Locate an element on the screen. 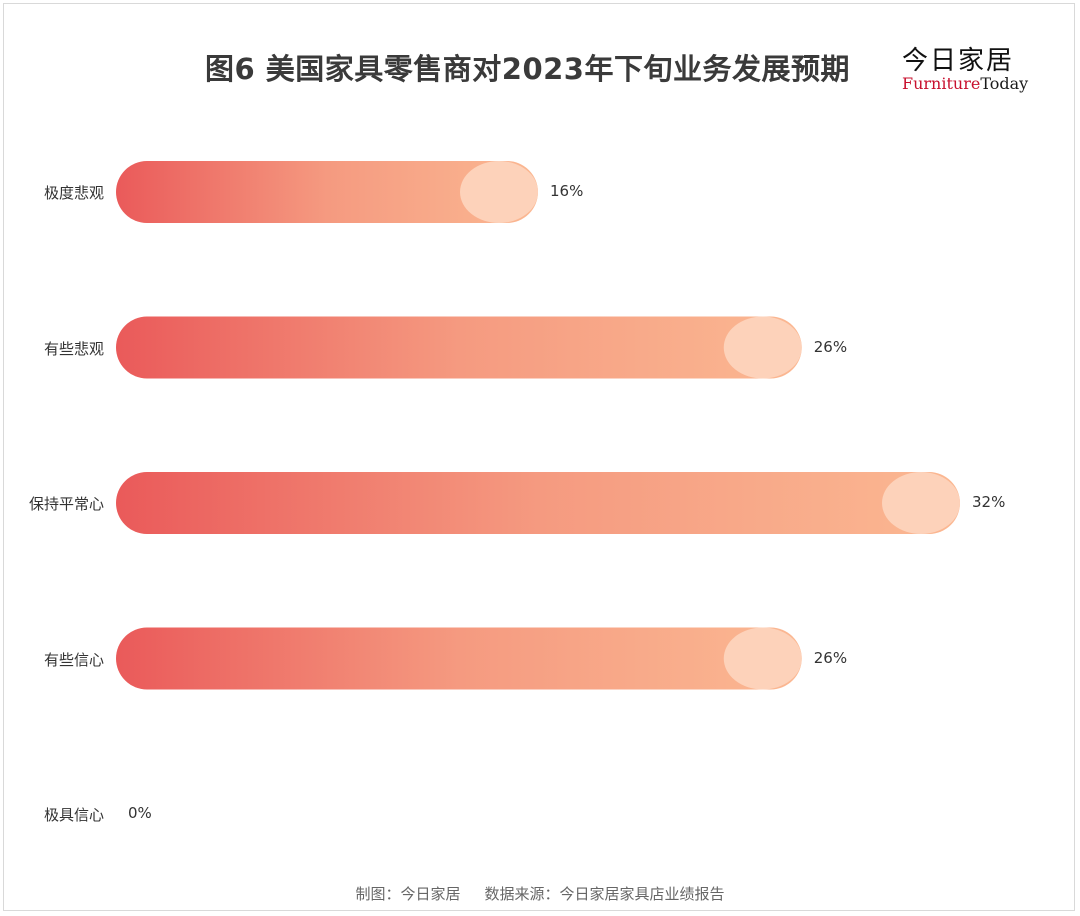 The image size is (1080, 916). category-label: 有些悲观 is located at coordinates (73, 348).